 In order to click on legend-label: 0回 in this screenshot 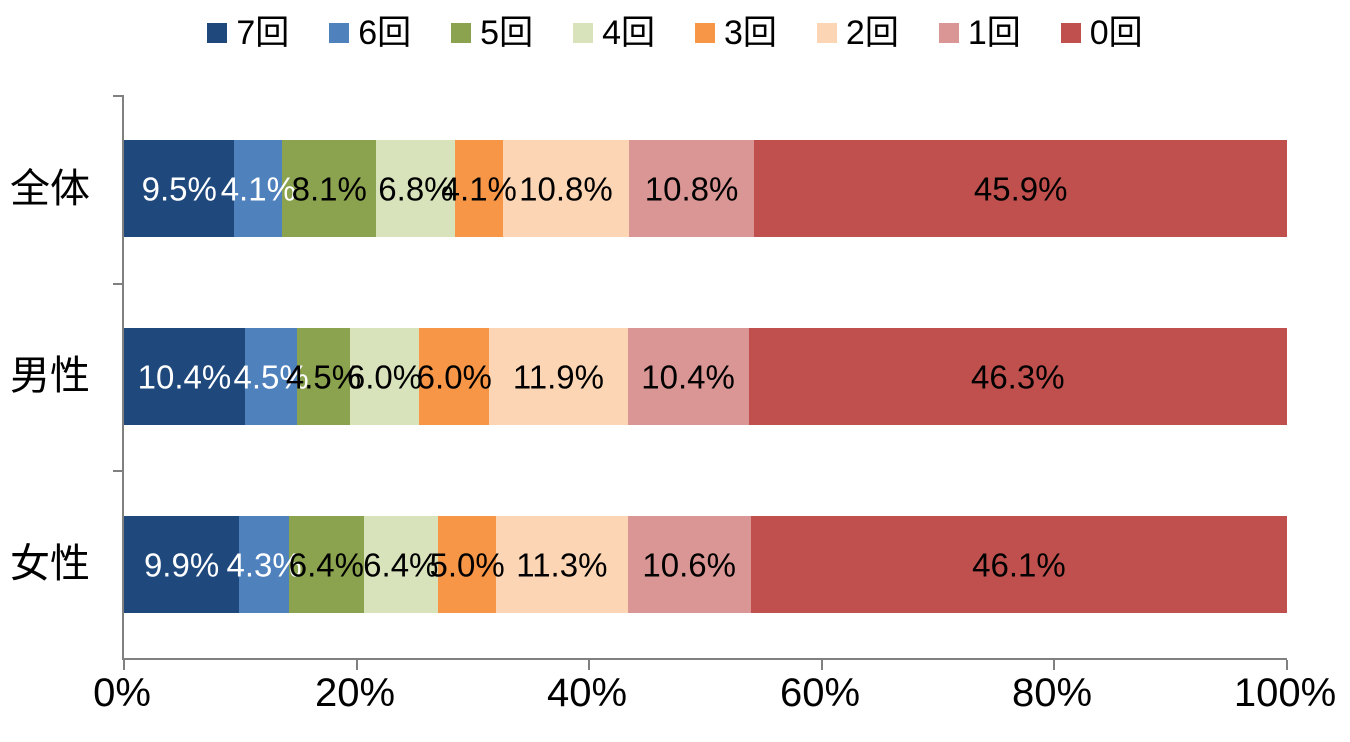, I will do `click(1116, 33)`.